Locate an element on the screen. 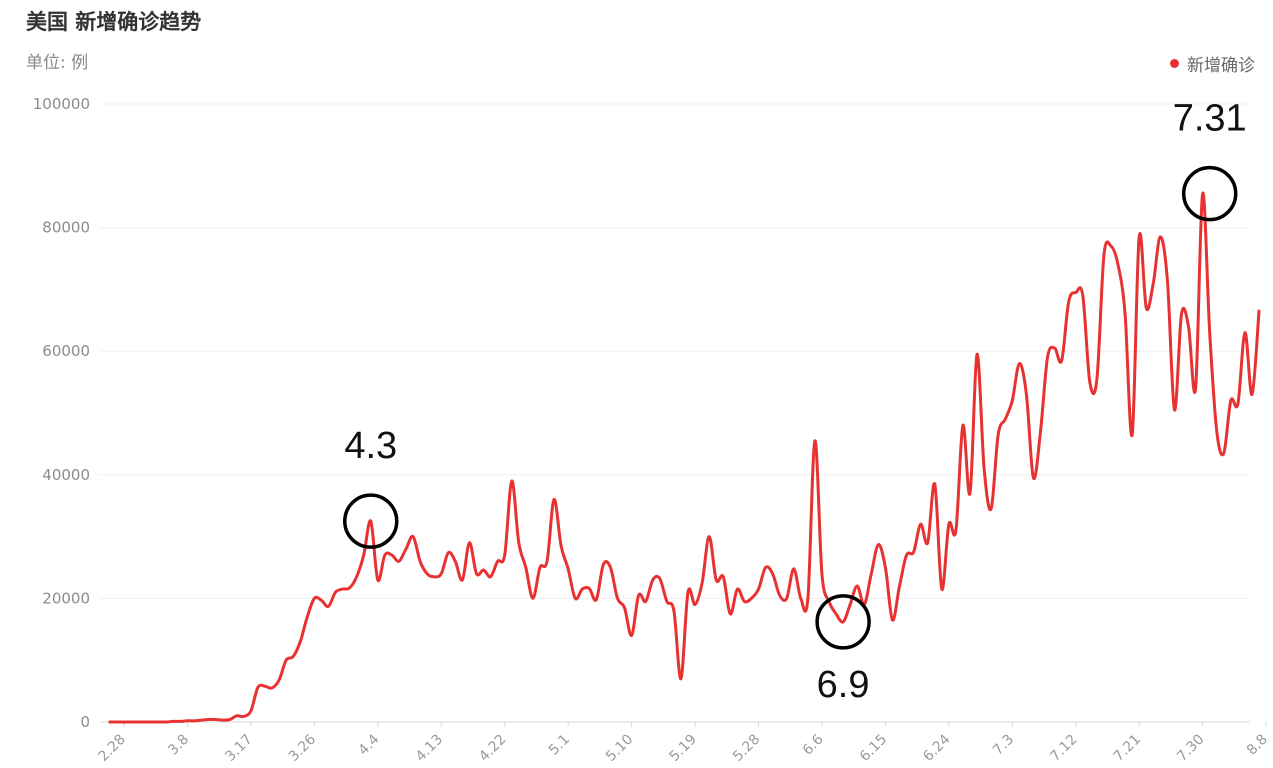 The height and width of the screenshot is (768, 1273). legend-marker is located at coordinates (1174, 63).